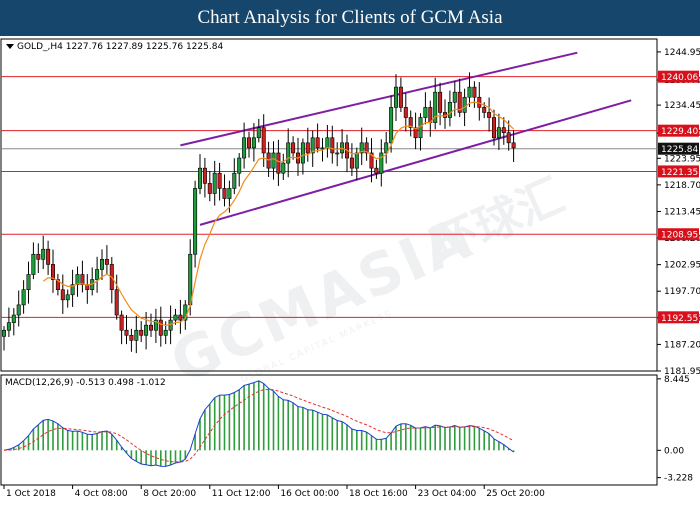 The width and height of the screenshot is (700, 505). What do you see at coordinates (309, 494) in the screenshot?
I see `time-tick-label: 16 Oct 00:00` at bounding box center [309, 494].